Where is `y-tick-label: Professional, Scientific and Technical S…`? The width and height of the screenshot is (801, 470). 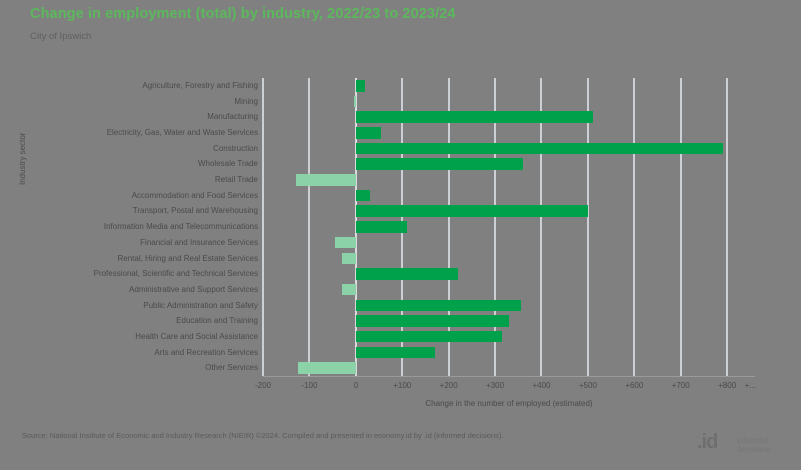 y-tick-label: Professional, Scientific and Technical S… is located at coordinates (175, 274).